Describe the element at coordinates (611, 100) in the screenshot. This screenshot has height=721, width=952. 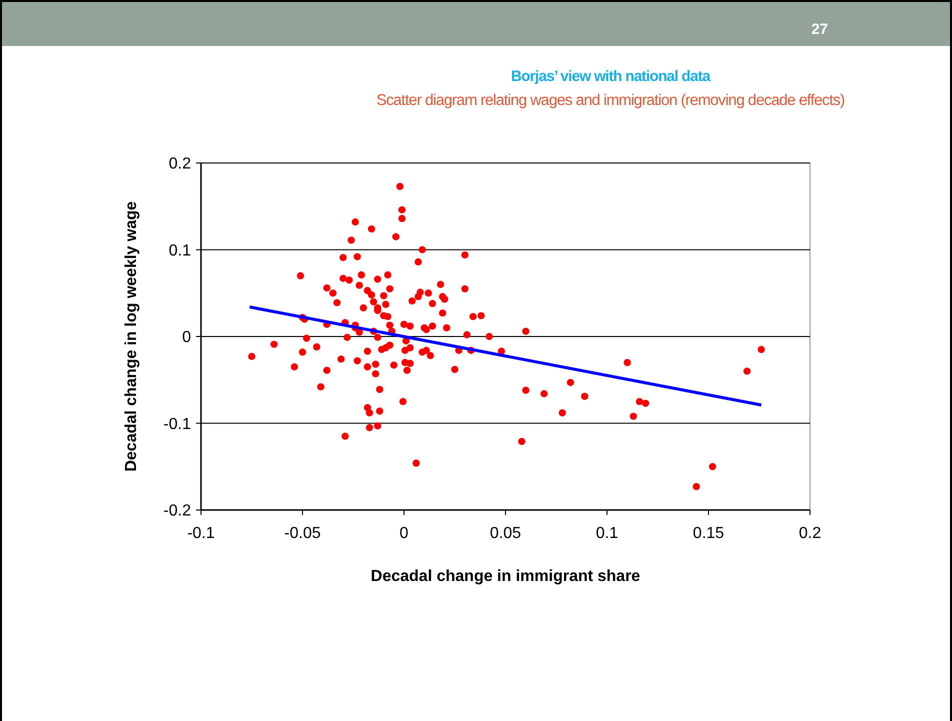
I see `chart-subtitle: Scatter diagram relating wages and immigration (removing decade effects)` at that location.